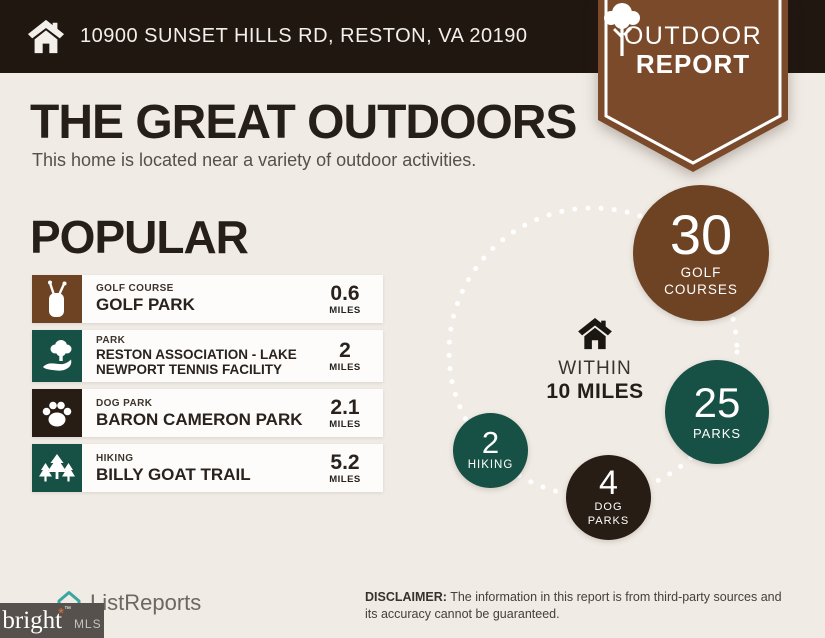 The image size is (825, 638). I want to click on item-category: GOLF COURSE, so click(135, 289).